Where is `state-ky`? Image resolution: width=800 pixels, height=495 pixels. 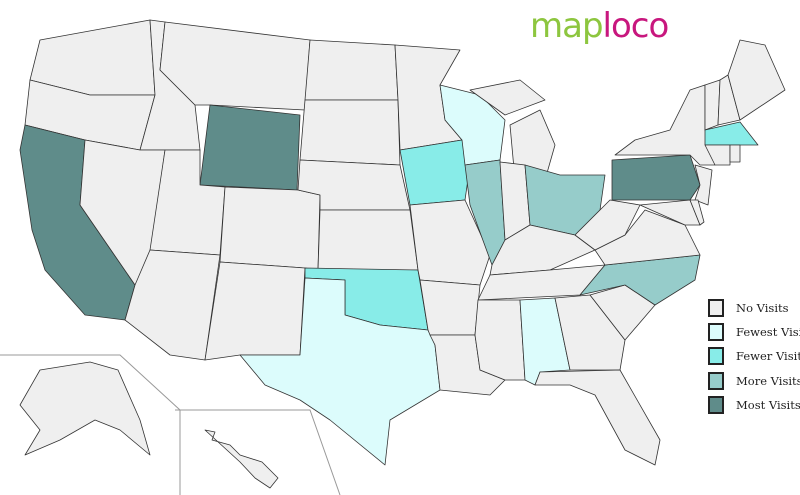 state-ky is located at coordinates (542, 250).